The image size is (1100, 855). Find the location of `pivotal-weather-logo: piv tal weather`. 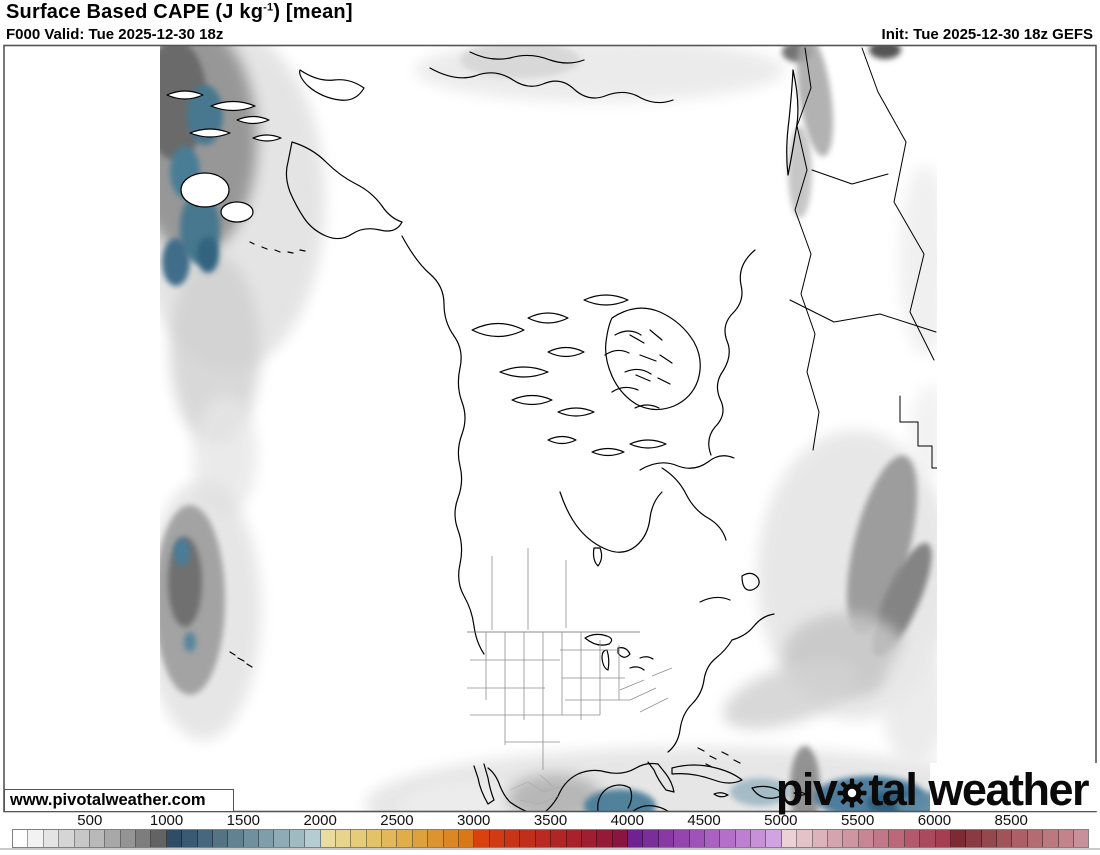

pivotal-weather-logo: piv tal weather is located at coordinates (932, 790).